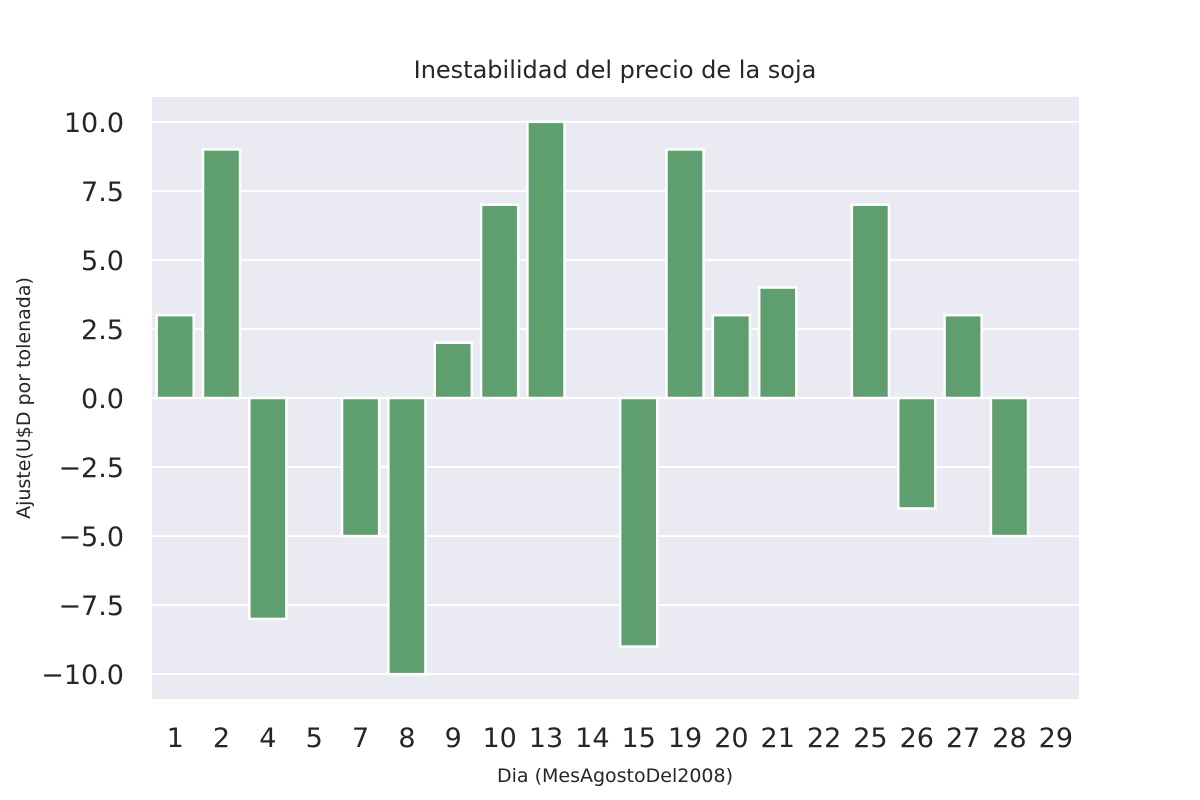  What do you see at coordinates (82, 675) in the screenshot?
I see `y-tick-label: −10.0` at bounding box center [82, 675].